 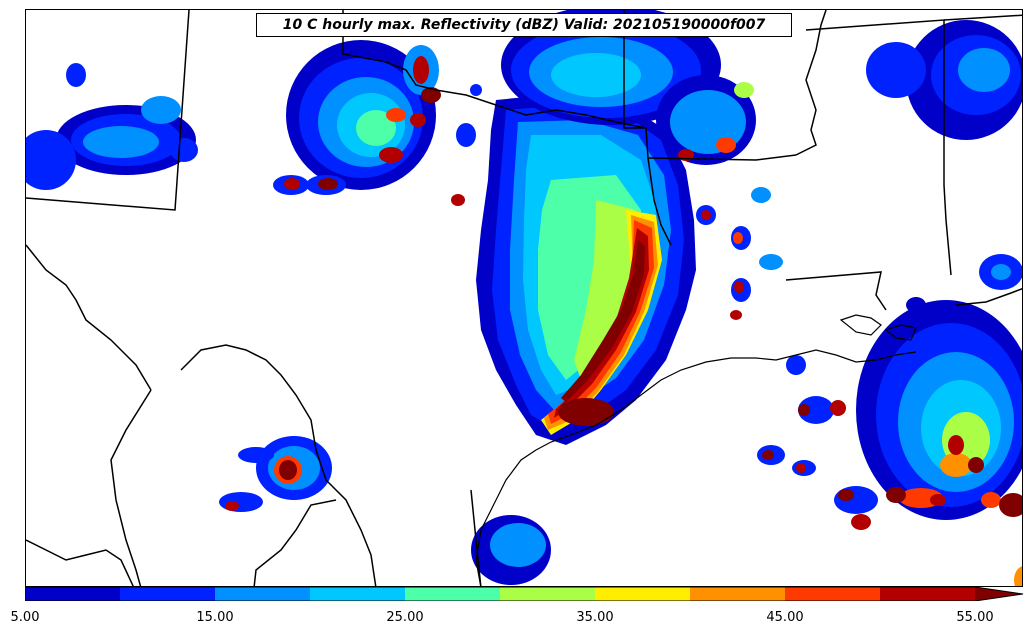 I want to click on storm-system-east-texas, so click(x=586, y=267).